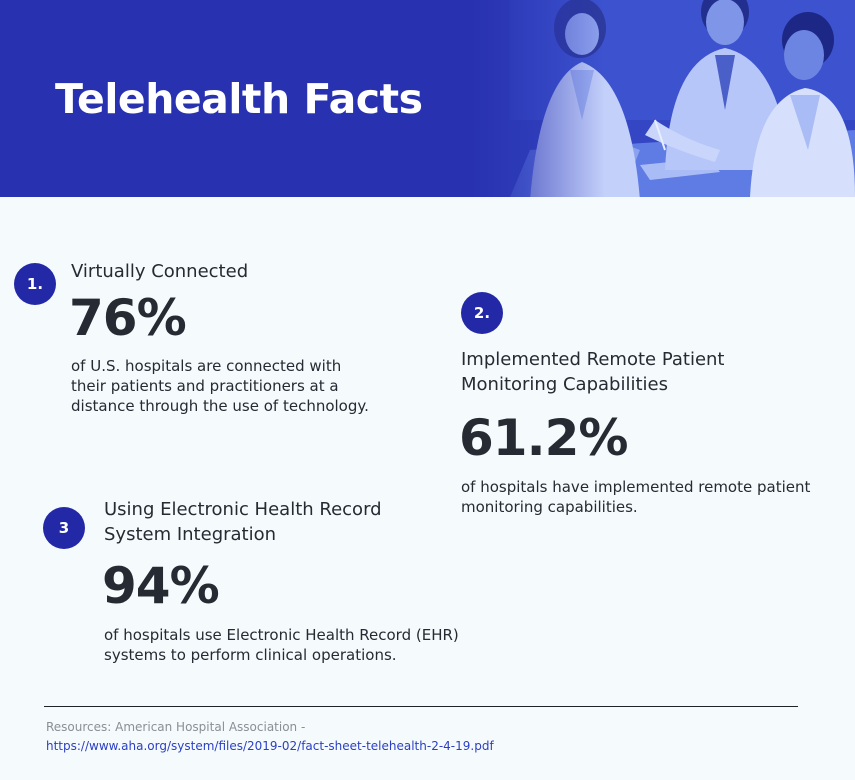 This screenshot has height=780, width=855. Describe the element at coordinates (239, 99) in the screenshot. I see `page-title: Telehealth Facts` at that location.